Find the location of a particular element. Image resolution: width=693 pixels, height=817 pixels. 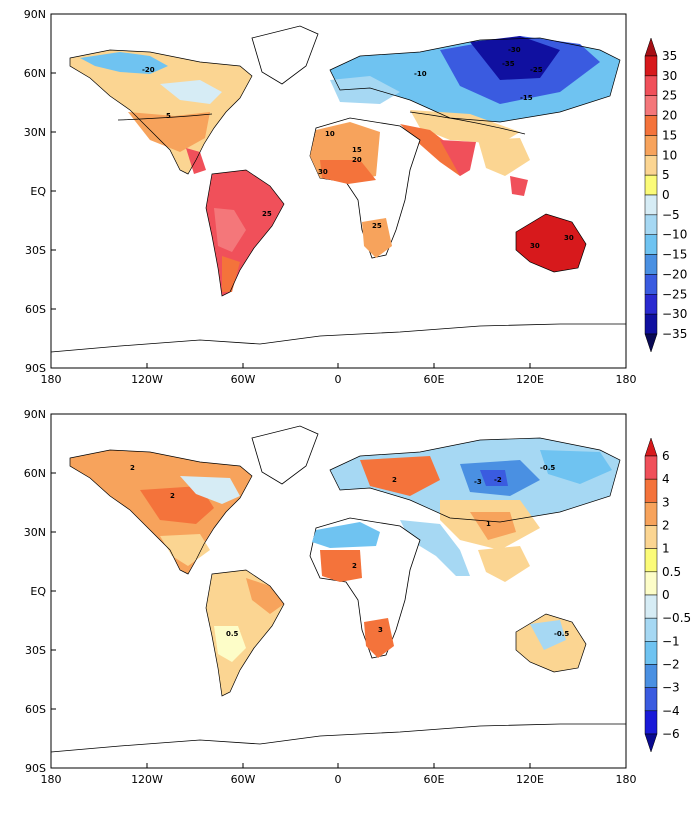

colorbar-bottom: 6 4 3 2 1 0.5 0 −0.5 −1 −2 −3 −4 −6 is located at coordinates (667, 595).